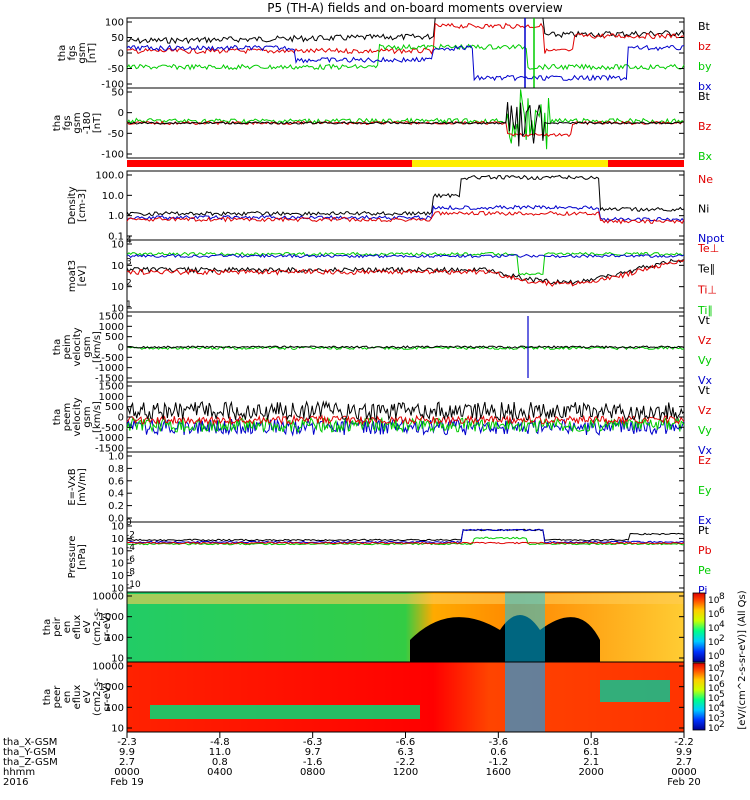 The image size is (750, 800). I want to click on legend-item-Ti∥: Ti∥, so click(705, 310).